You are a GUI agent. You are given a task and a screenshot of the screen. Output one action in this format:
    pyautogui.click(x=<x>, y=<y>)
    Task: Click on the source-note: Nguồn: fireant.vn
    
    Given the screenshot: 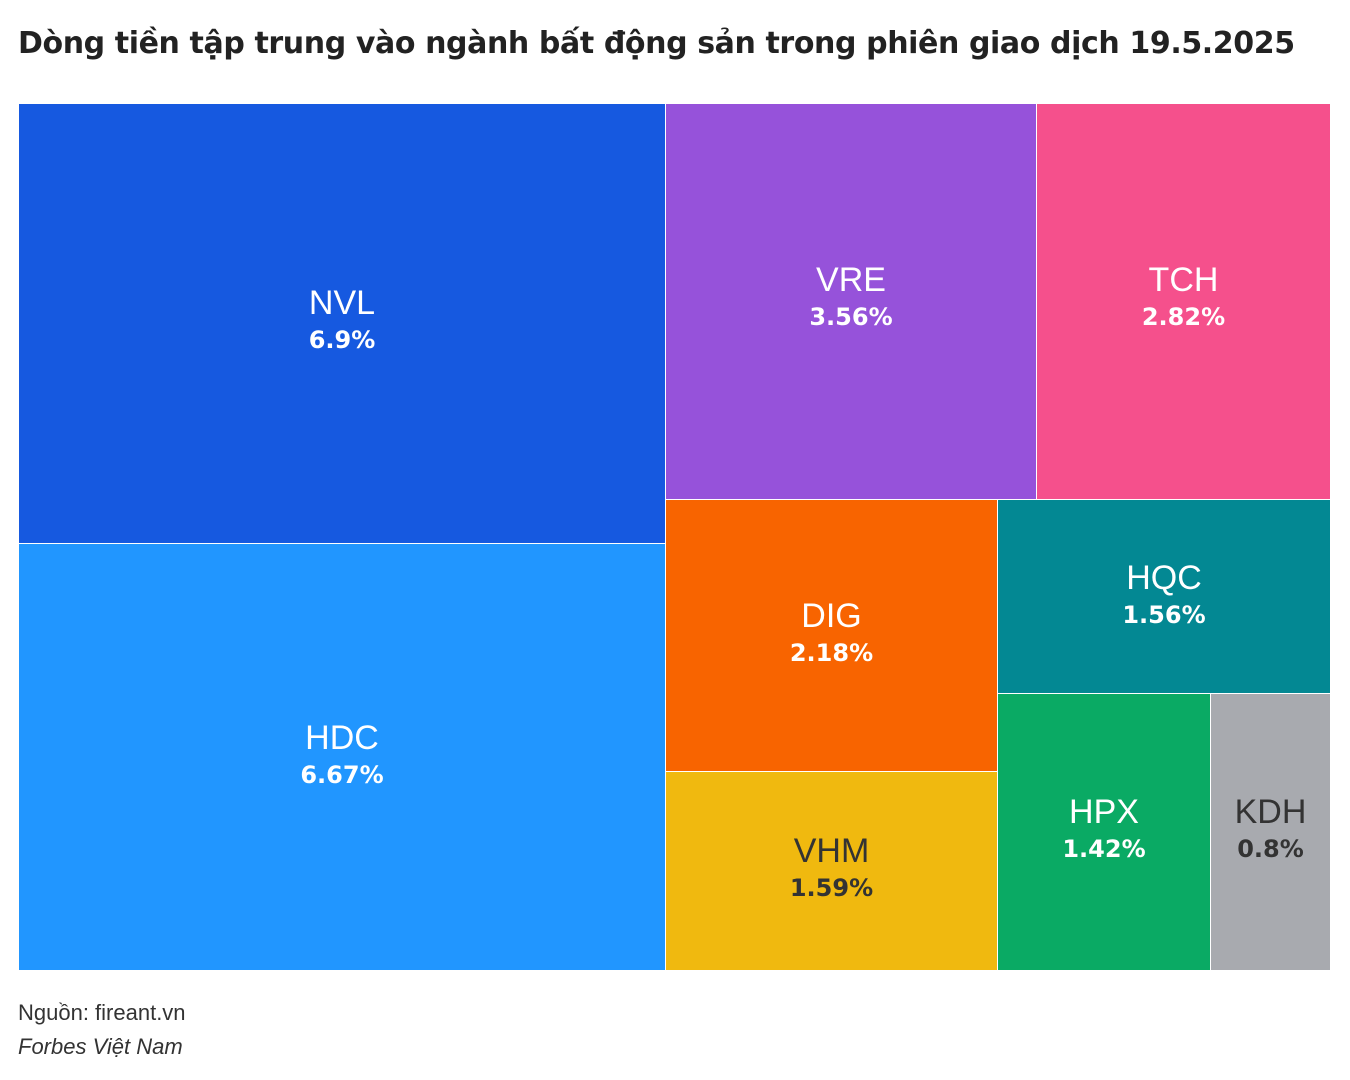 What is the action you would take?
    pyautogui.click(x=102, y=1012)
    